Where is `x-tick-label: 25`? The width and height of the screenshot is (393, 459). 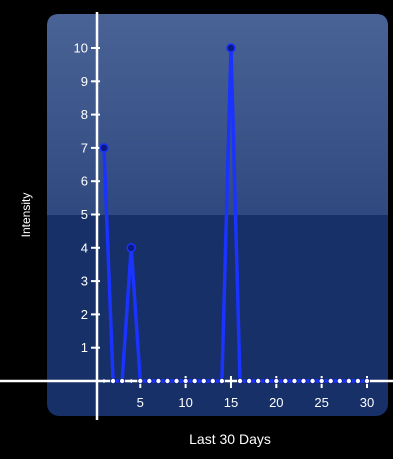
x-tick-label: 25 is located at coordinates (321, 402).